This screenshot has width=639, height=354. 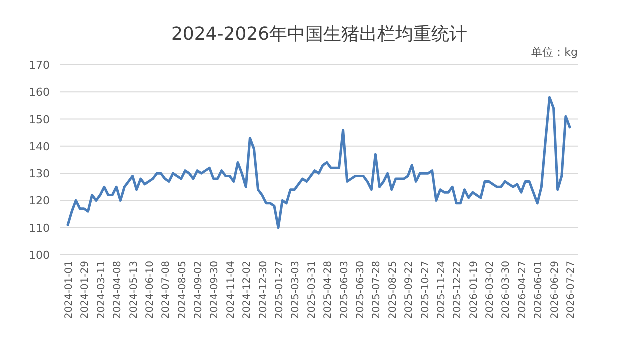 What do you see at coordinates (442, 290) in the screenshot?
I see `x-tick-label: 2025-11-24` at bounding box center [442, 290].